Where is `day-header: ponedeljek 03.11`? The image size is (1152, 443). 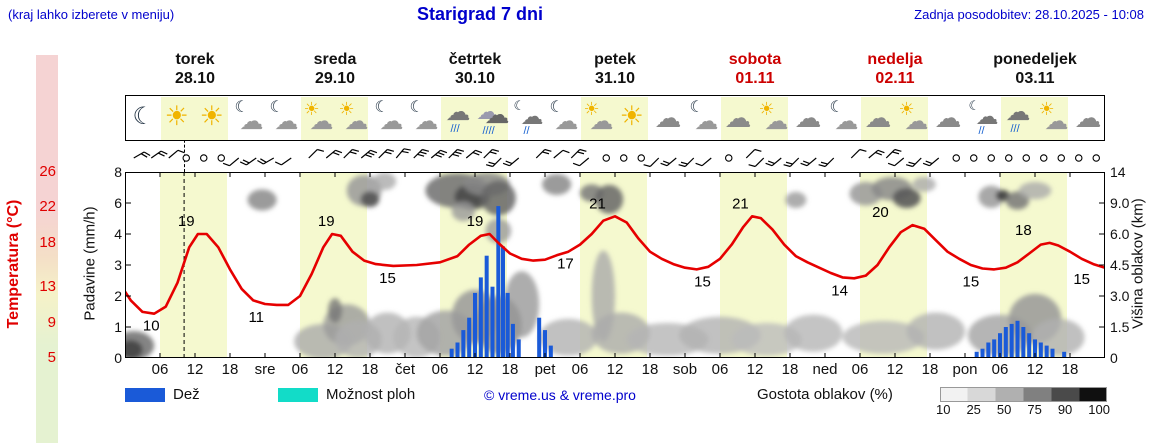
day-header: ponedeljek 03.11 is located at coordinates (1035, 69).